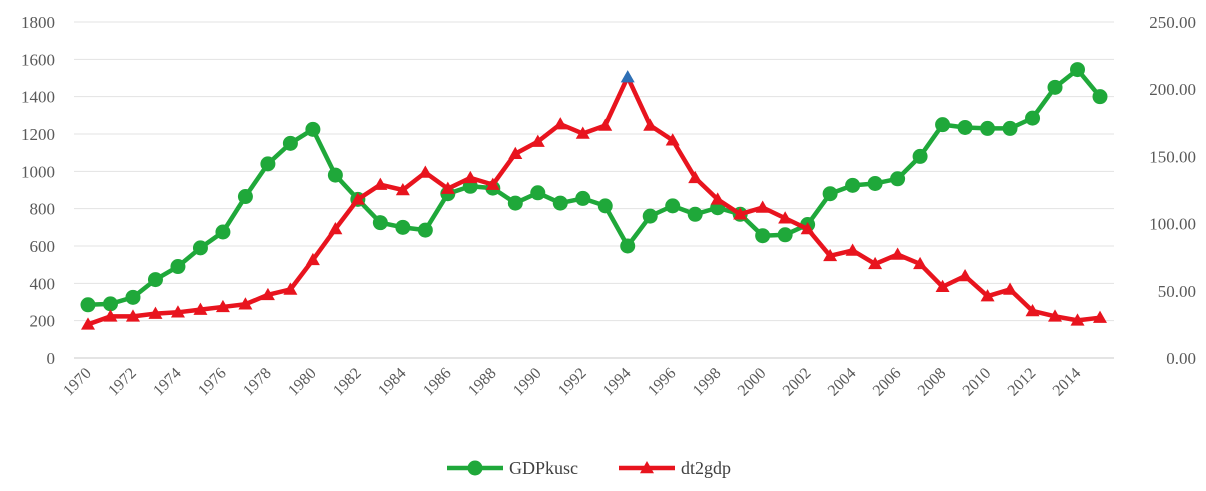 The width and height of the screenshot is (1206, 491). What do you see at coordinates (43, 283) in the screenshot?
I see `y-left-tick-label: 400` at bounding box center [43, 283].